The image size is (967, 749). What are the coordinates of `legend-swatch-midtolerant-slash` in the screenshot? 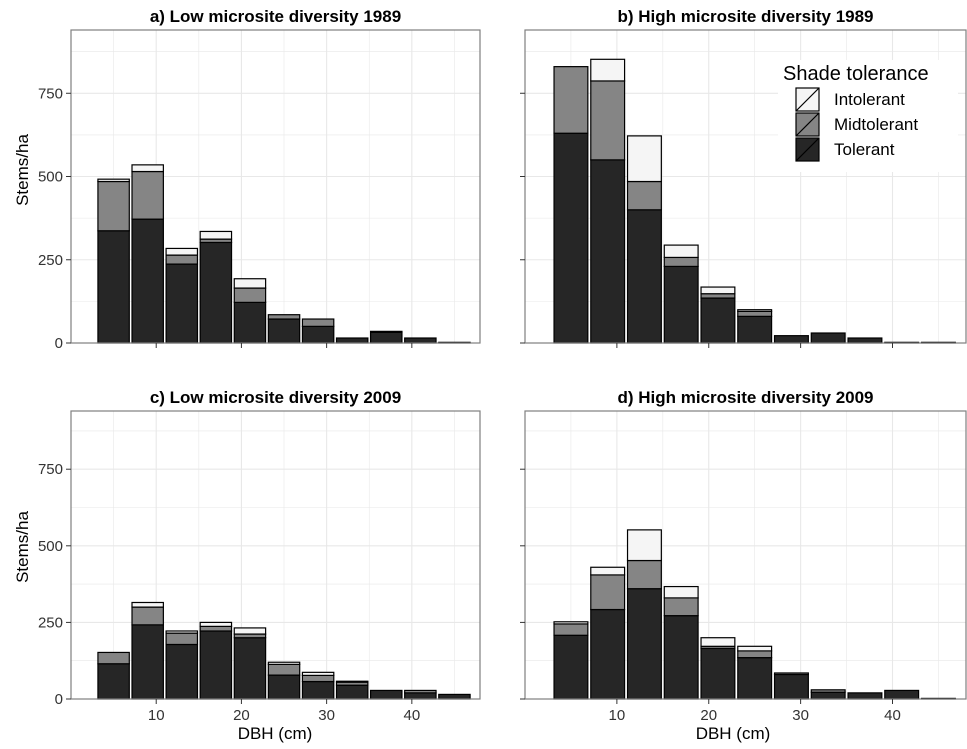 It's located at (807, 124).